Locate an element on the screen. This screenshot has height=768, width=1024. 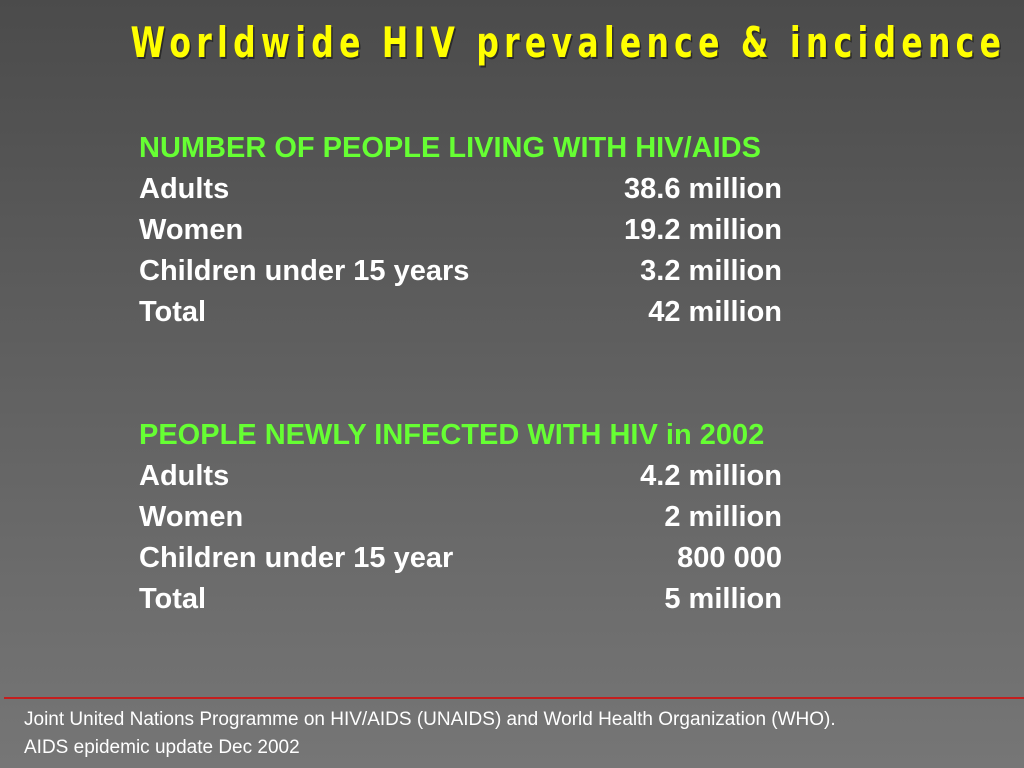
source-line-2: AIDS epidemic update Dec 2002 is located at coordinates (162, 747).